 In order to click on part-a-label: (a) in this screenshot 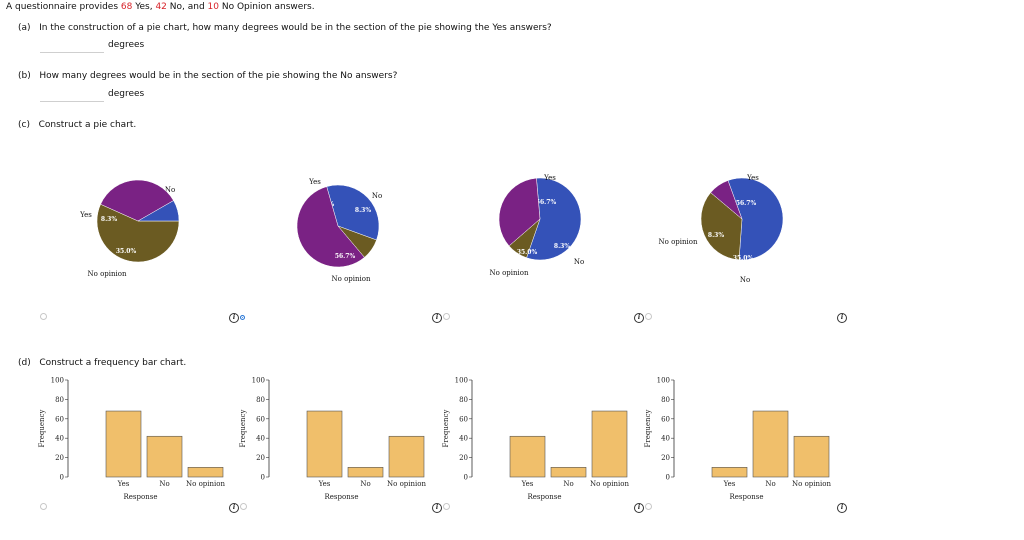, I will do `click(24, 28)`.